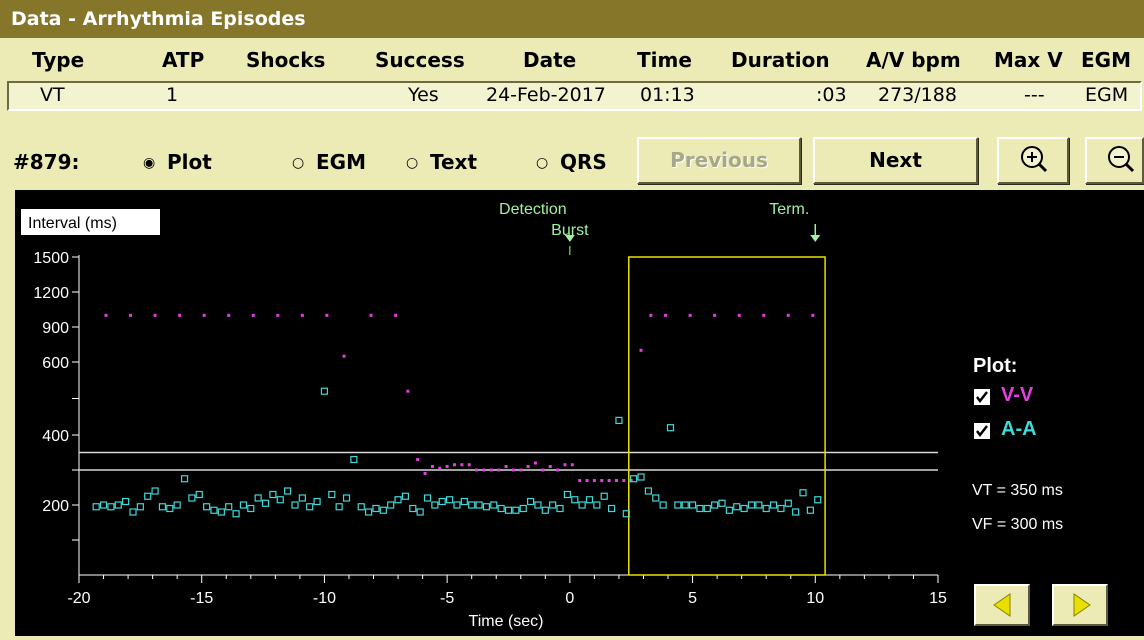 The height and width of the screenshot is (640, 1144). What do you see at coordinates (172, 95) in the screenshot?
I see `cell-atp: 1` at bounding box center [172, 95].